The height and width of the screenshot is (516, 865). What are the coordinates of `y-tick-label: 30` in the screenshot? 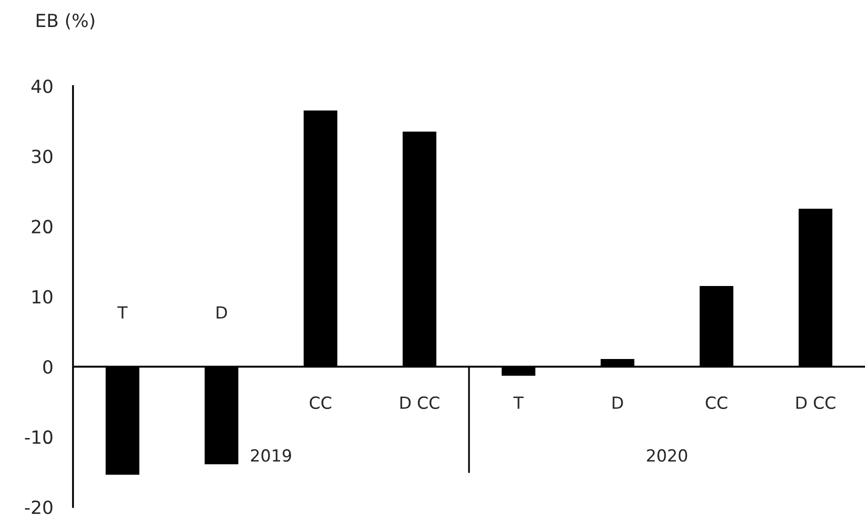 It's located at (42, 157).